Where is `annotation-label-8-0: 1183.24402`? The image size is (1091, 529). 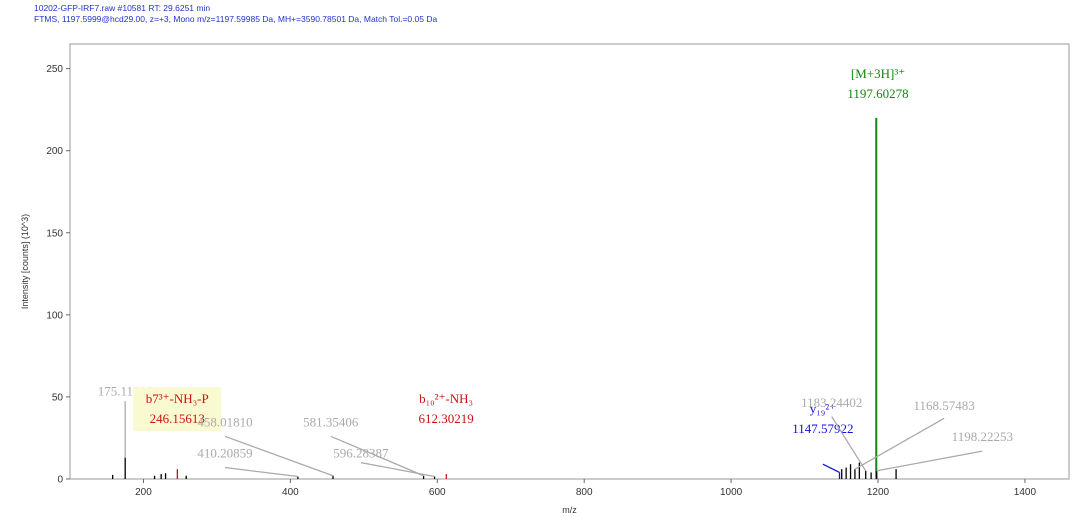 annotation-label-8-0: 1183.24402 is located at coordinates (831, 402).